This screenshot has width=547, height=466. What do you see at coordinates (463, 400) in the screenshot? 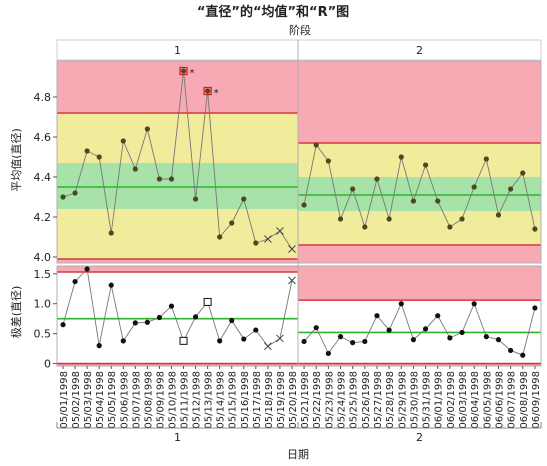
I see `x-tick-label-2-13: 06/03/1998` at bounding box center [463, 400].